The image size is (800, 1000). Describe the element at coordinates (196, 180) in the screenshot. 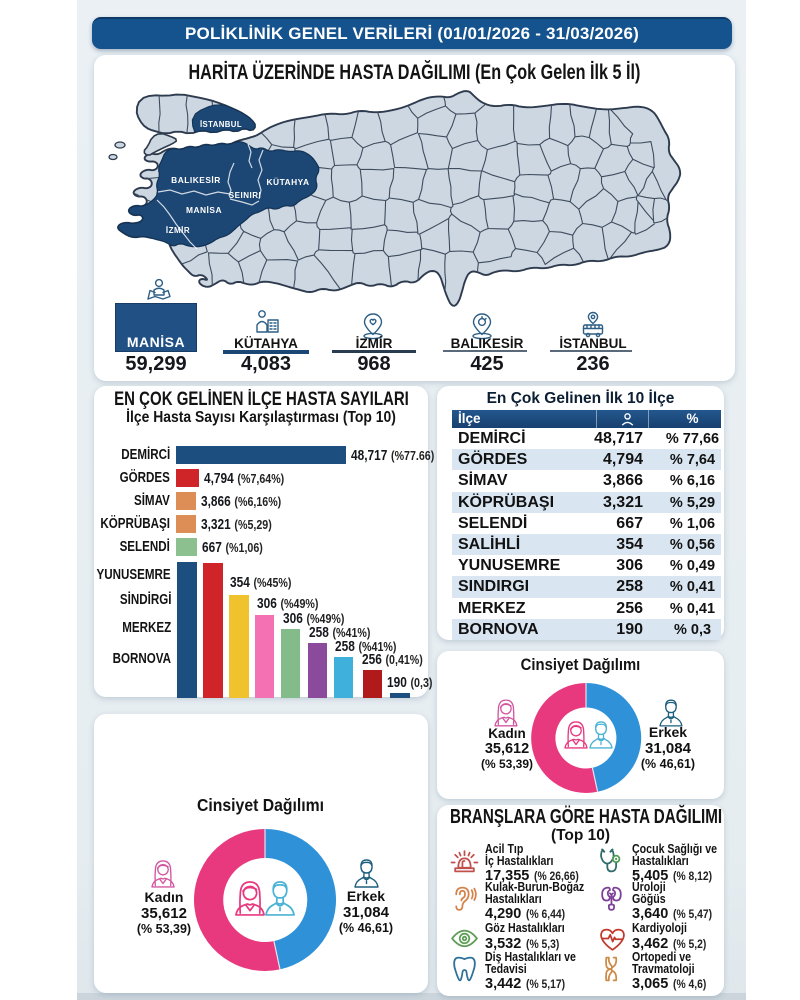

I see `svg-text: BALIKESİR` at that location.